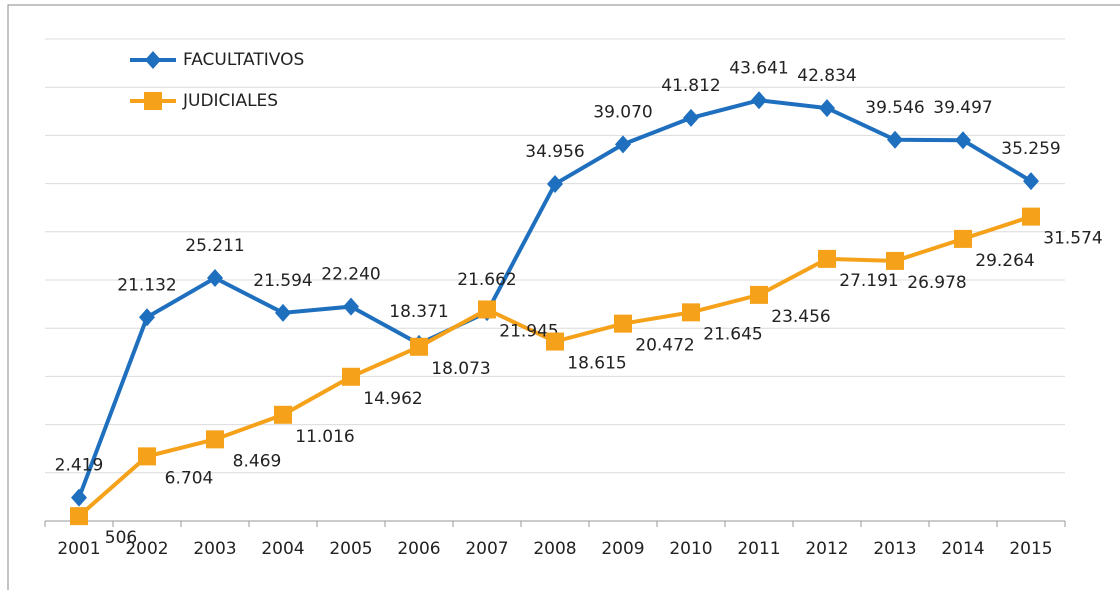 The width and height of the screenshot is (1120, 590). Describe the element at coordinates (622, 549) in the screenshot. I see `x-tick-label: 2009` at that location.